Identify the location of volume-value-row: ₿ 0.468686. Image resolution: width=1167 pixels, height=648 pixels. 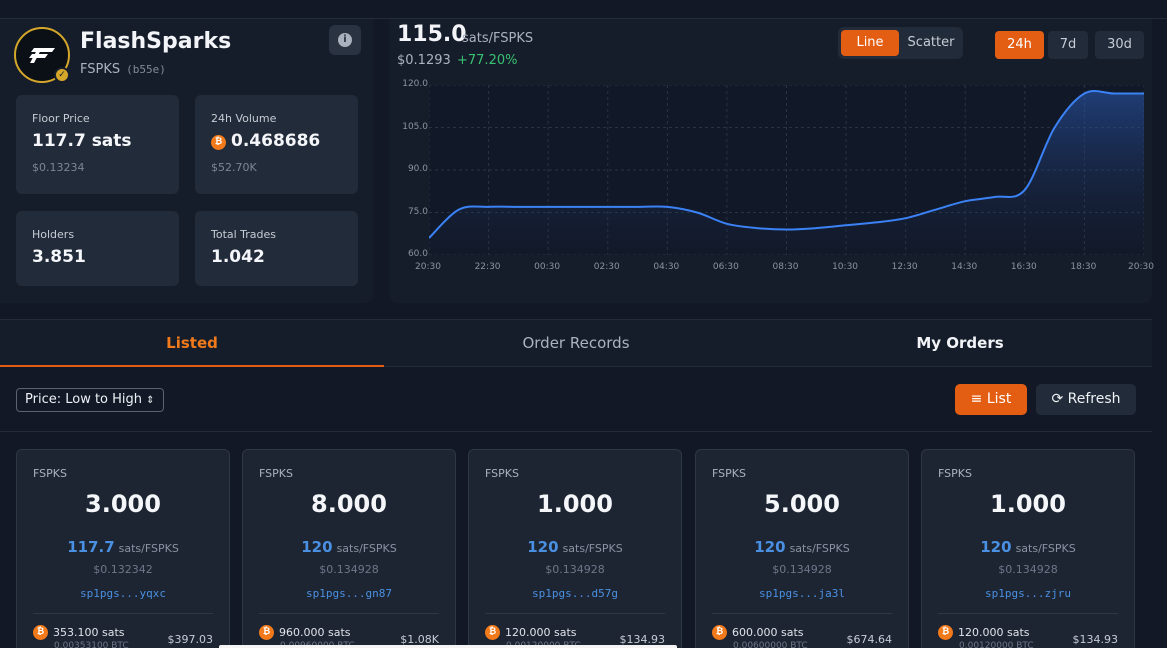
(265, 141).